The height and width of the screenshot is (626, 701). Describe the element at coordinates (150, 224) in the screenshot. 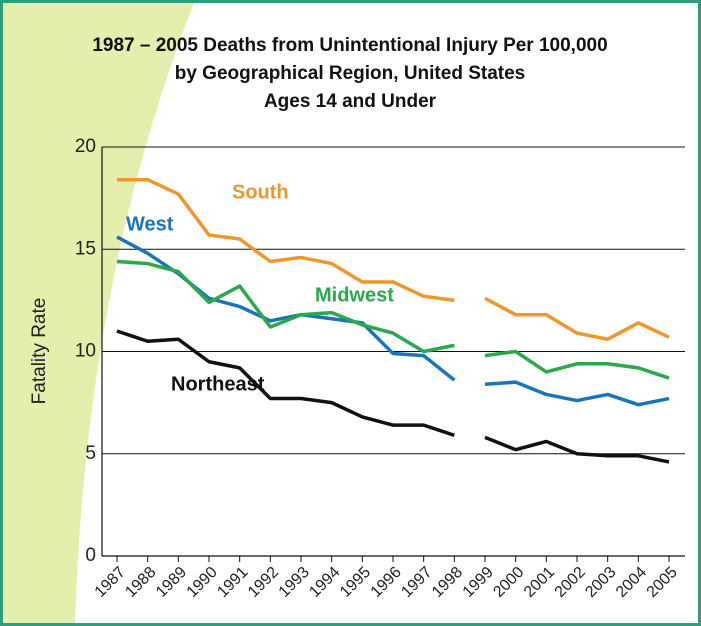

I see `series-label: West` at that location.